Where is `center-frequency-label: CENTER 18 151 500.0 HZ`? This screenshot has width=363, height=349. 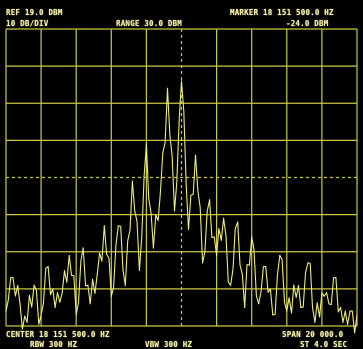 center-frequency-label: CENTER 18 151 500.0 HZ is located at coordinates (58, 334).